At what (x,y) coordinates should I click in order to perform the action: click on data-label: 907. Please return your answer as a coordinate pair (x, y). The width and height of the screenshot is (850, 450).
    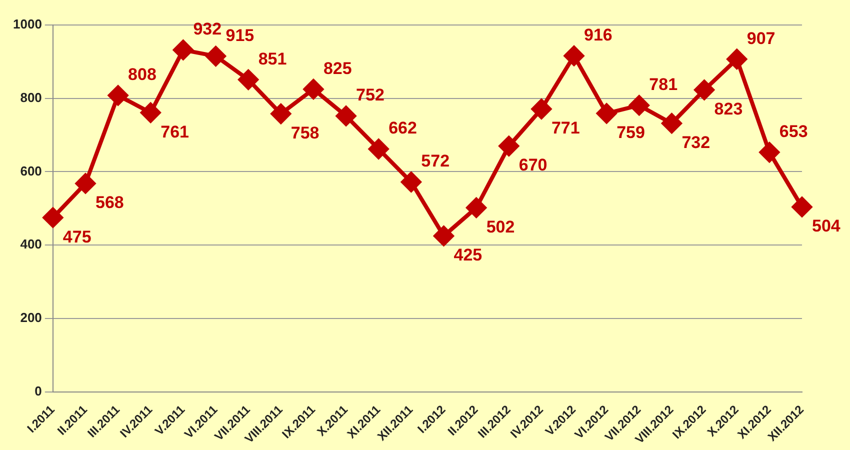
    Looking at the image, I should click on (761, 38).